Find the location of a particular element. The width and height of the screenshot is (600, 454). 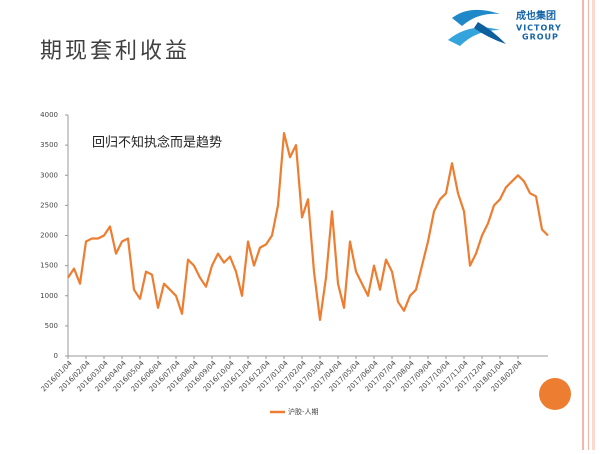

y-tick-label: 2500 is located at coordinates (49, 205).